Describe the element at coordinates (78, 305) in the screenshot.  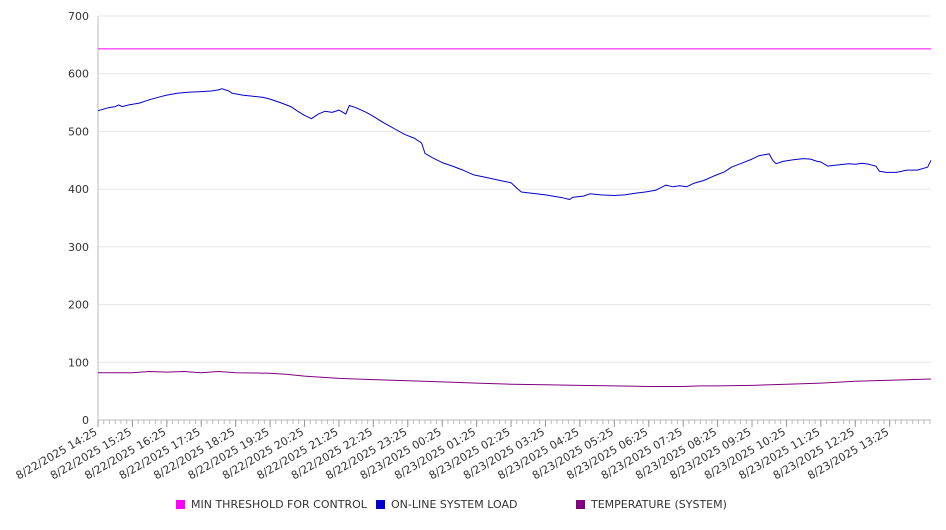
I see `y-tick-label: 200` at that location.